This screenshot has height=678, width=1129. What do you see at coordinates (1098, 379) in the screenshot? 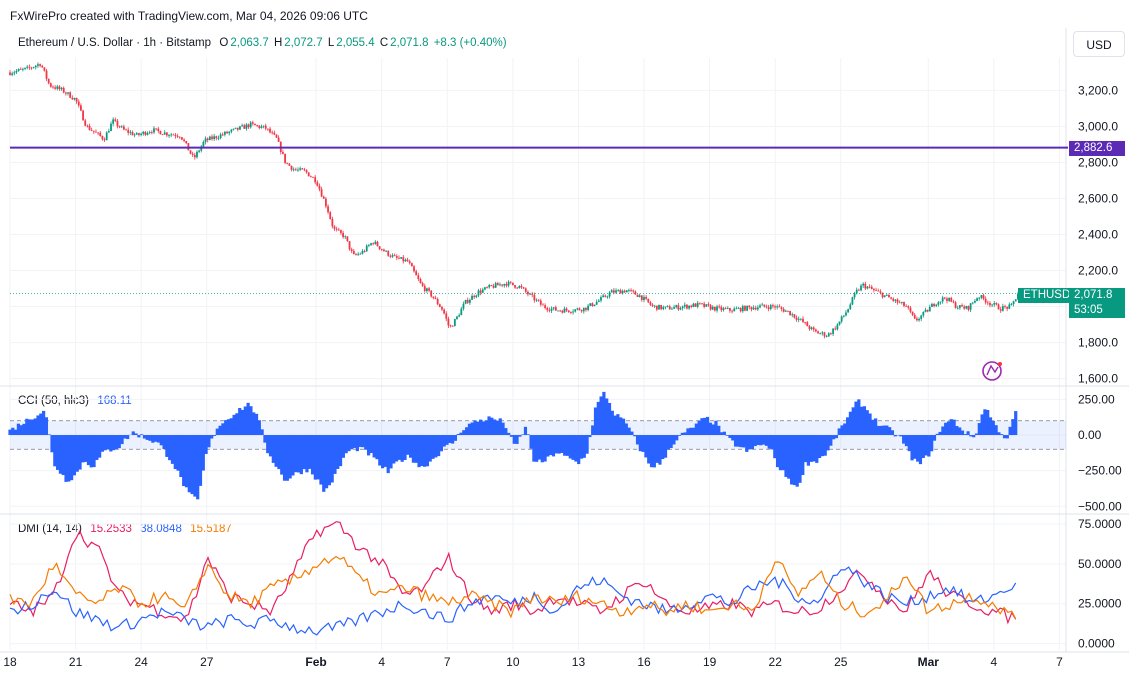
I see `price-y-tick-label: 1,600.0` at bounding box center [1098, 379].